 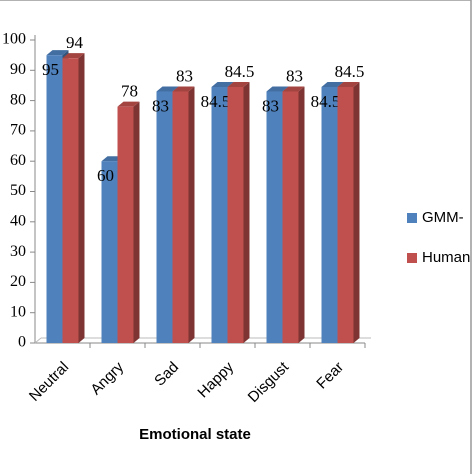 What do you see at coordinates (166, 374) in the screenshot?
I see `x-tick-label: Sad` at bounding box center [166, 374].